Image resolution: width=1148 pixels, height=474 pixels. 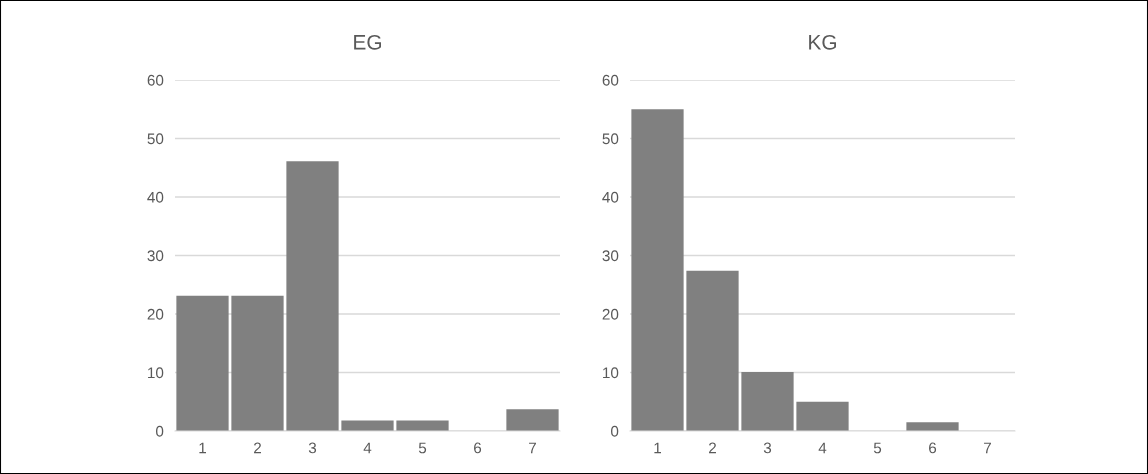 I want to click on chart-title: EG, so click(x=367, y=42).